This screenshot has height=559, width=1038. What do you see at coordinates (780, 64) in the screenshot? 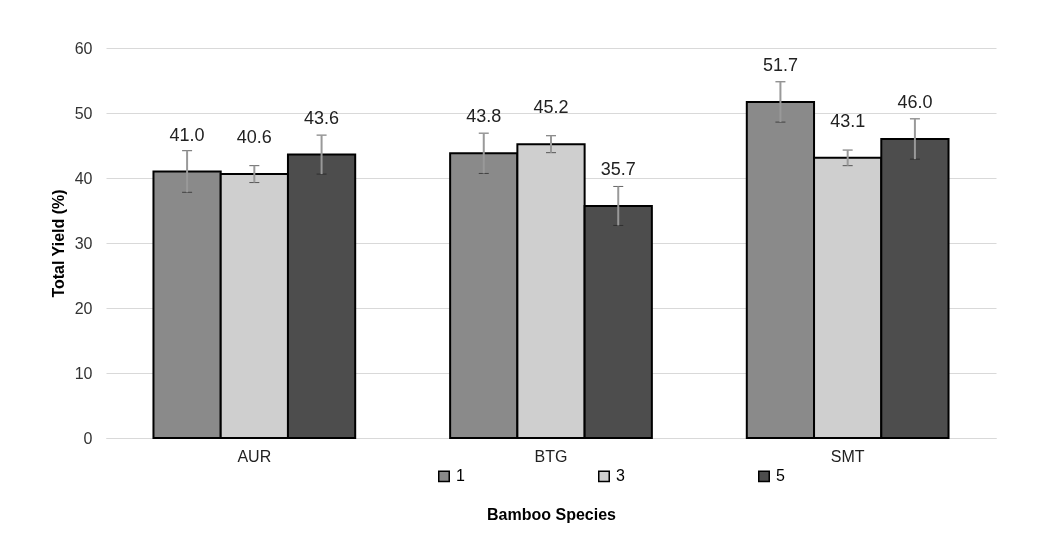
I see `data-label: 51.7` at bounding box center [780, 64].